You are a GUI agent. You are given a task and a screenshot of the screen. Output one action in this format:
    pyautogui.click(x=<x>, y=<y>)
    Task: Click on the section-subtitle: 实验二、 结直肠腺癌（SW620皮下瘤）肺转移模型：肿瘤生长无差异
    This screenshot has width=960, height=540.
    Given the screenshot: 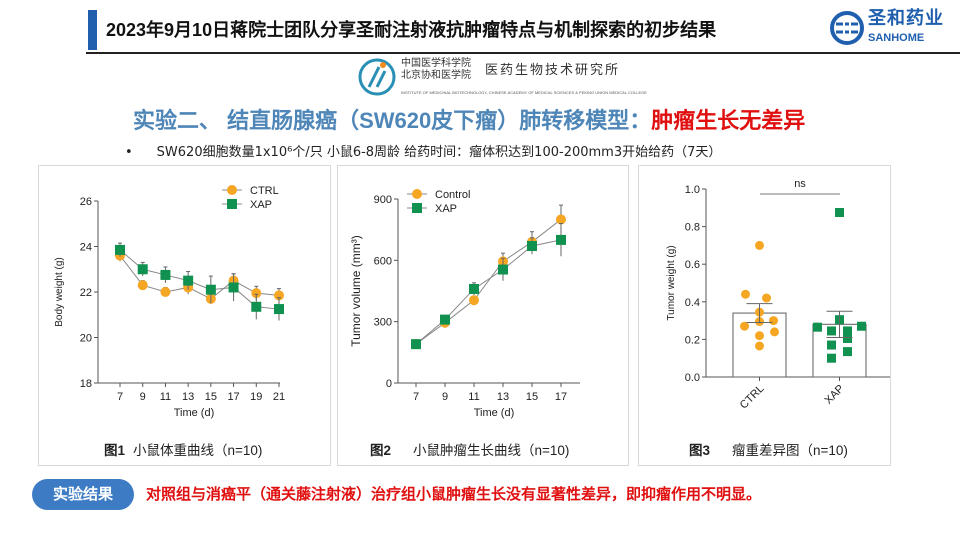 What is the action you would take?
    pyautogui.click(x=469, y=120)
    